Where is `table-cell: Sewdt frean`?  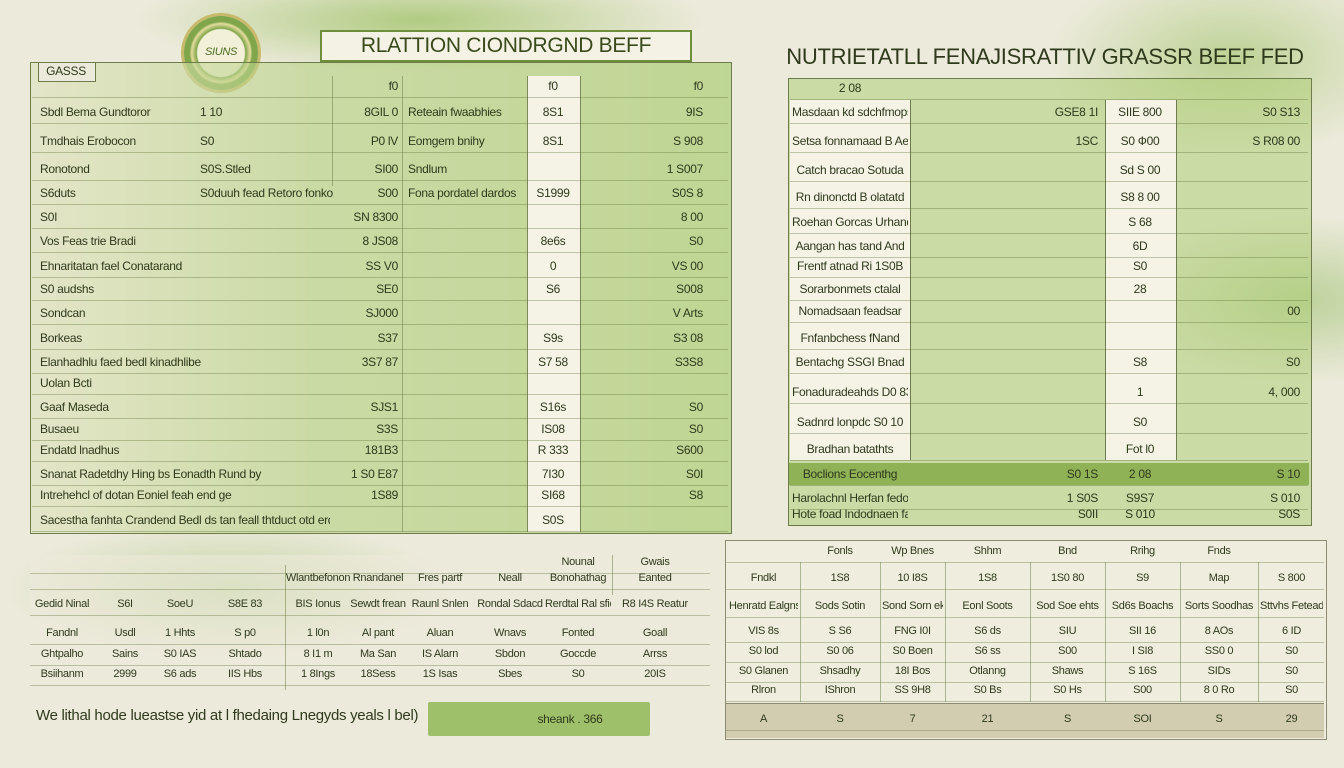 table-cell: Sewdt frean is located at coordinates (378, 604).